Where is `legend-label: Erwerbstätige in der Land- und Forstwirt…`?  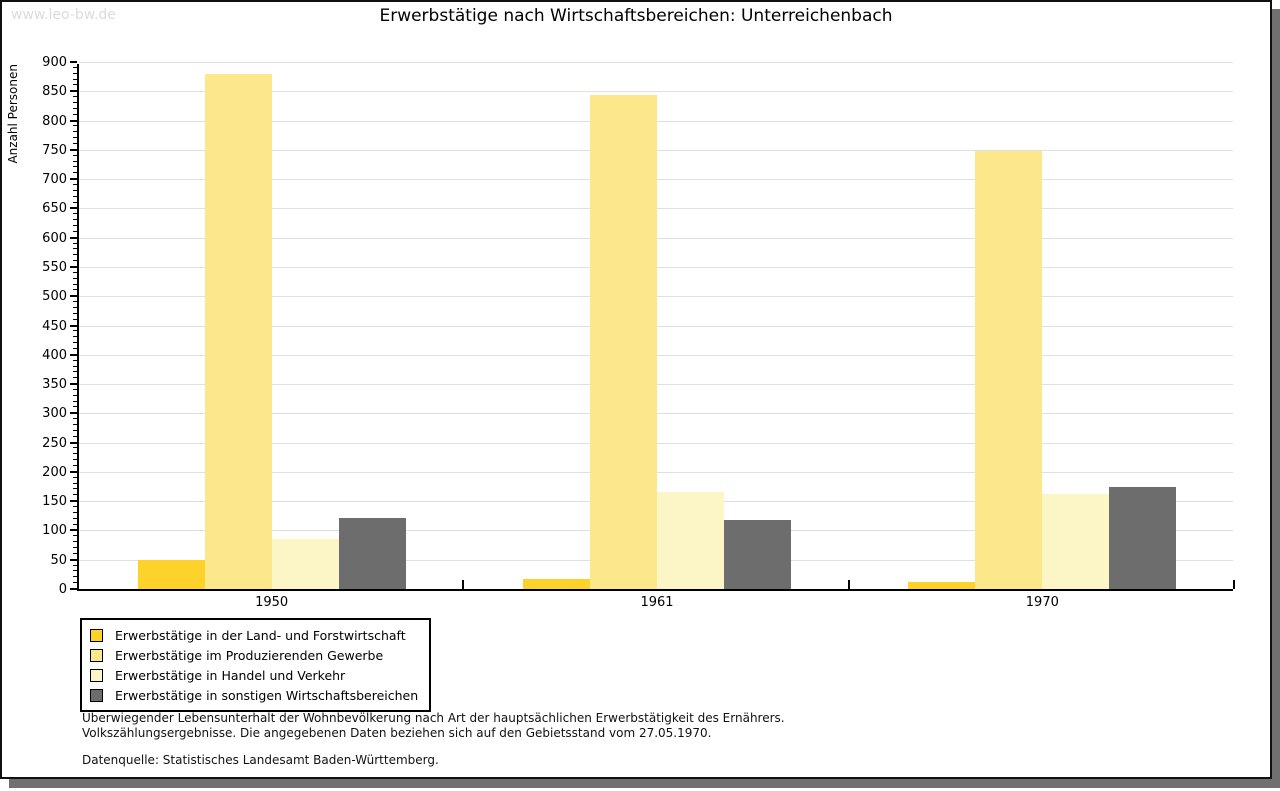
legend-label: Erwerbstätige in der Land- und Forstwirt… is located at coordinates (260, 635).